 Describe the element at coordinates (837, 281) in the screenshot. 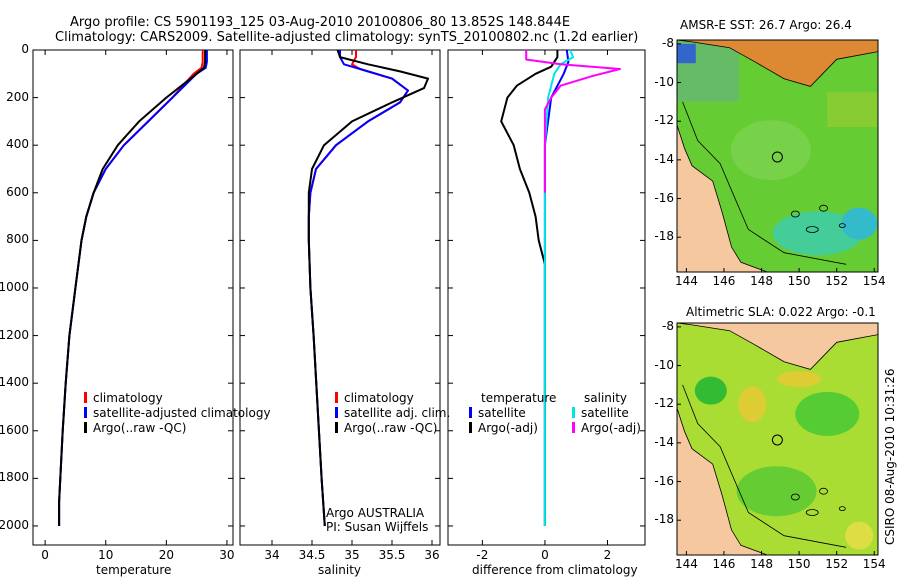

I see `map-lon-label-0-4: 152` at that location.